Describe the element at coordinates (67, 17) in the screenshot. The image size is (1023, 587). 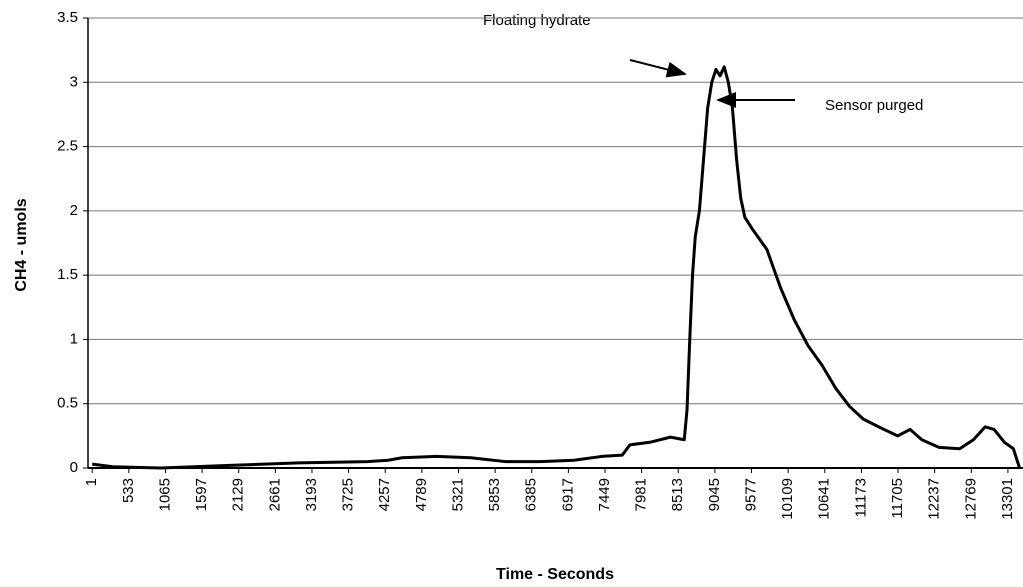
I see `y-tick-label: 3.5` at that location.